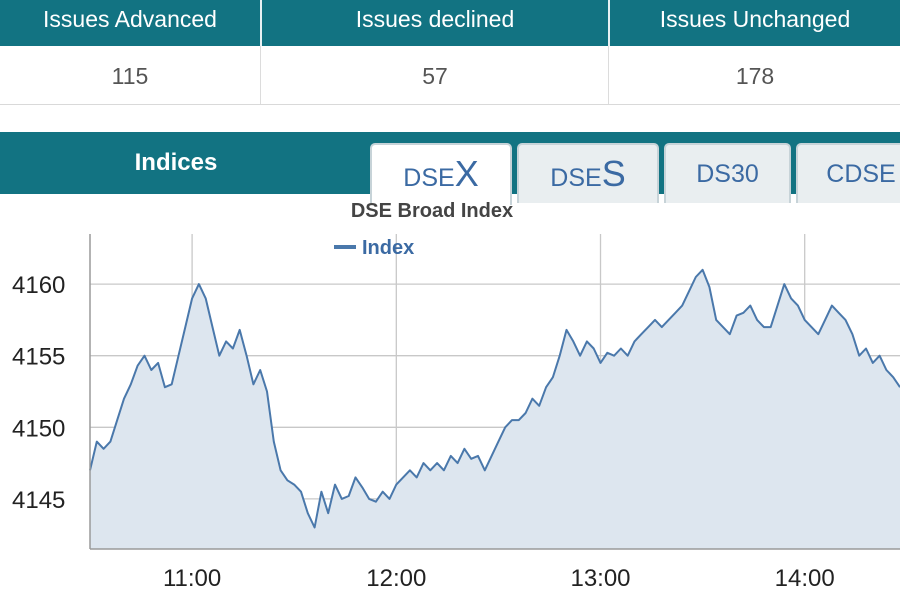  What do you see at coordinates (176, 162) in the screenshot?
I see `indices-title: Indices` at bounding box center [176, 162].